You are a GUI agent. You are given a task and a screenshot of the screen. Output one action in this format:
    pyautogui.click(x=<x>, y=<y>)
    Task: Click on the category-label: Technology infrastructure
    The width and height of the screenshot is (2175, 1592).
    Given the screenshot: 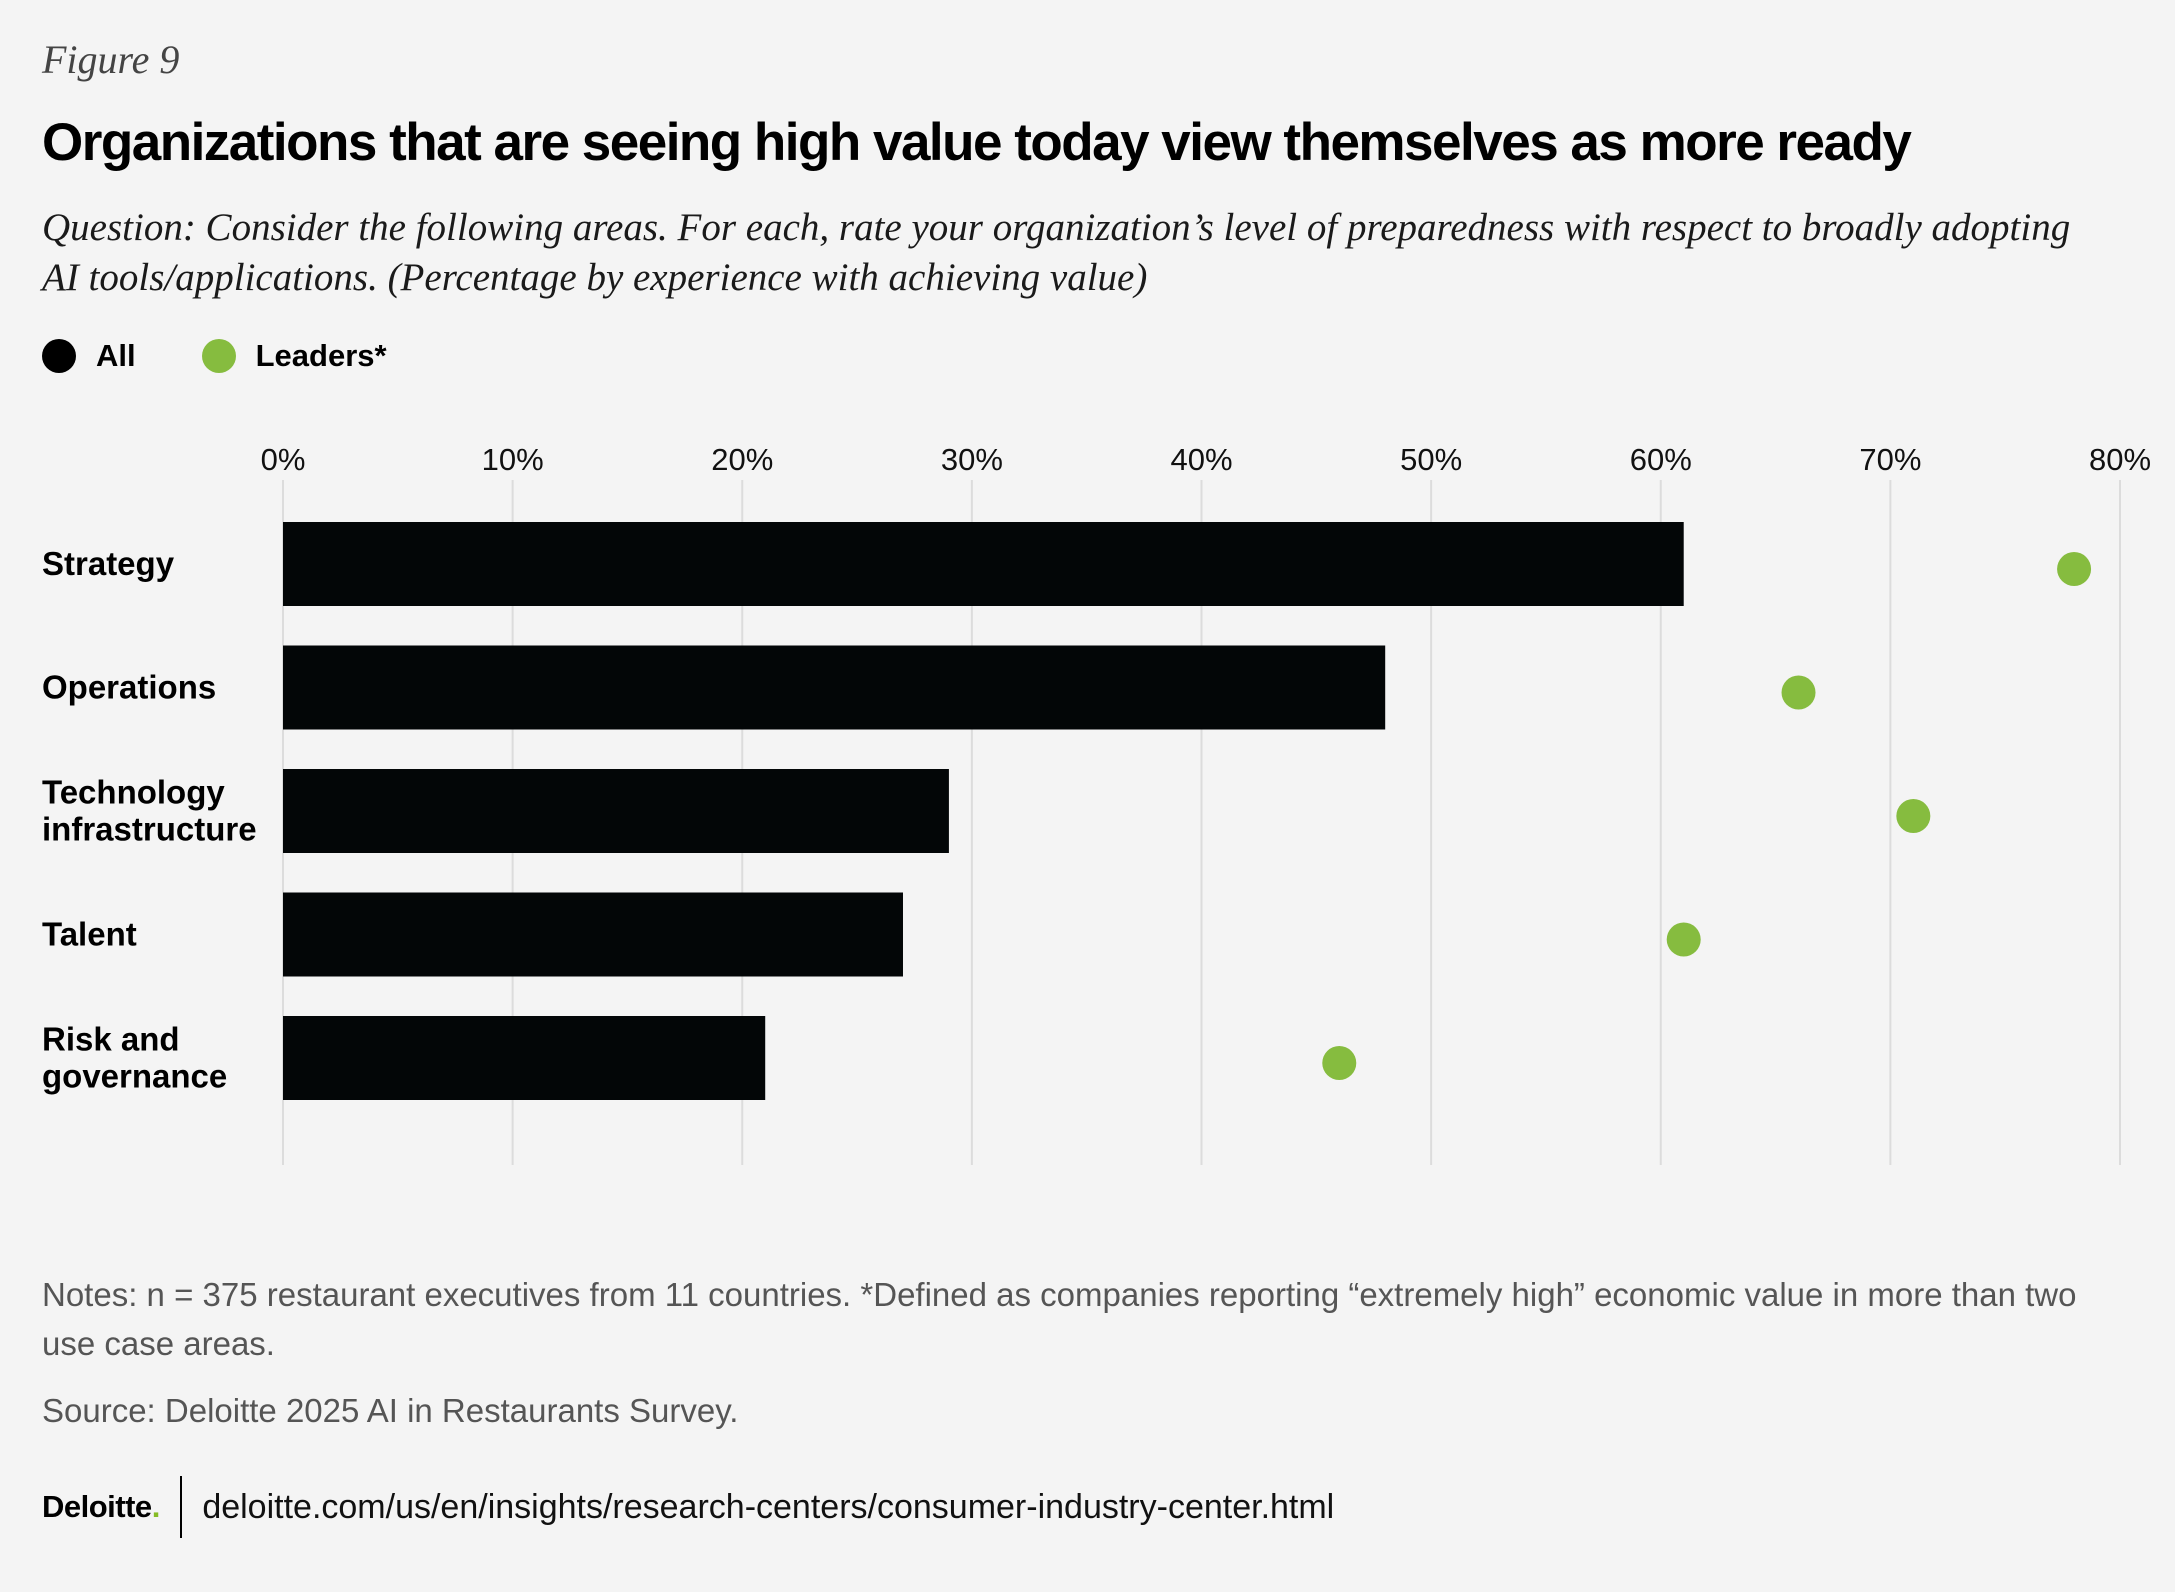 What is the action you would take?
    pyautogui.click(x=149, y=811)
    